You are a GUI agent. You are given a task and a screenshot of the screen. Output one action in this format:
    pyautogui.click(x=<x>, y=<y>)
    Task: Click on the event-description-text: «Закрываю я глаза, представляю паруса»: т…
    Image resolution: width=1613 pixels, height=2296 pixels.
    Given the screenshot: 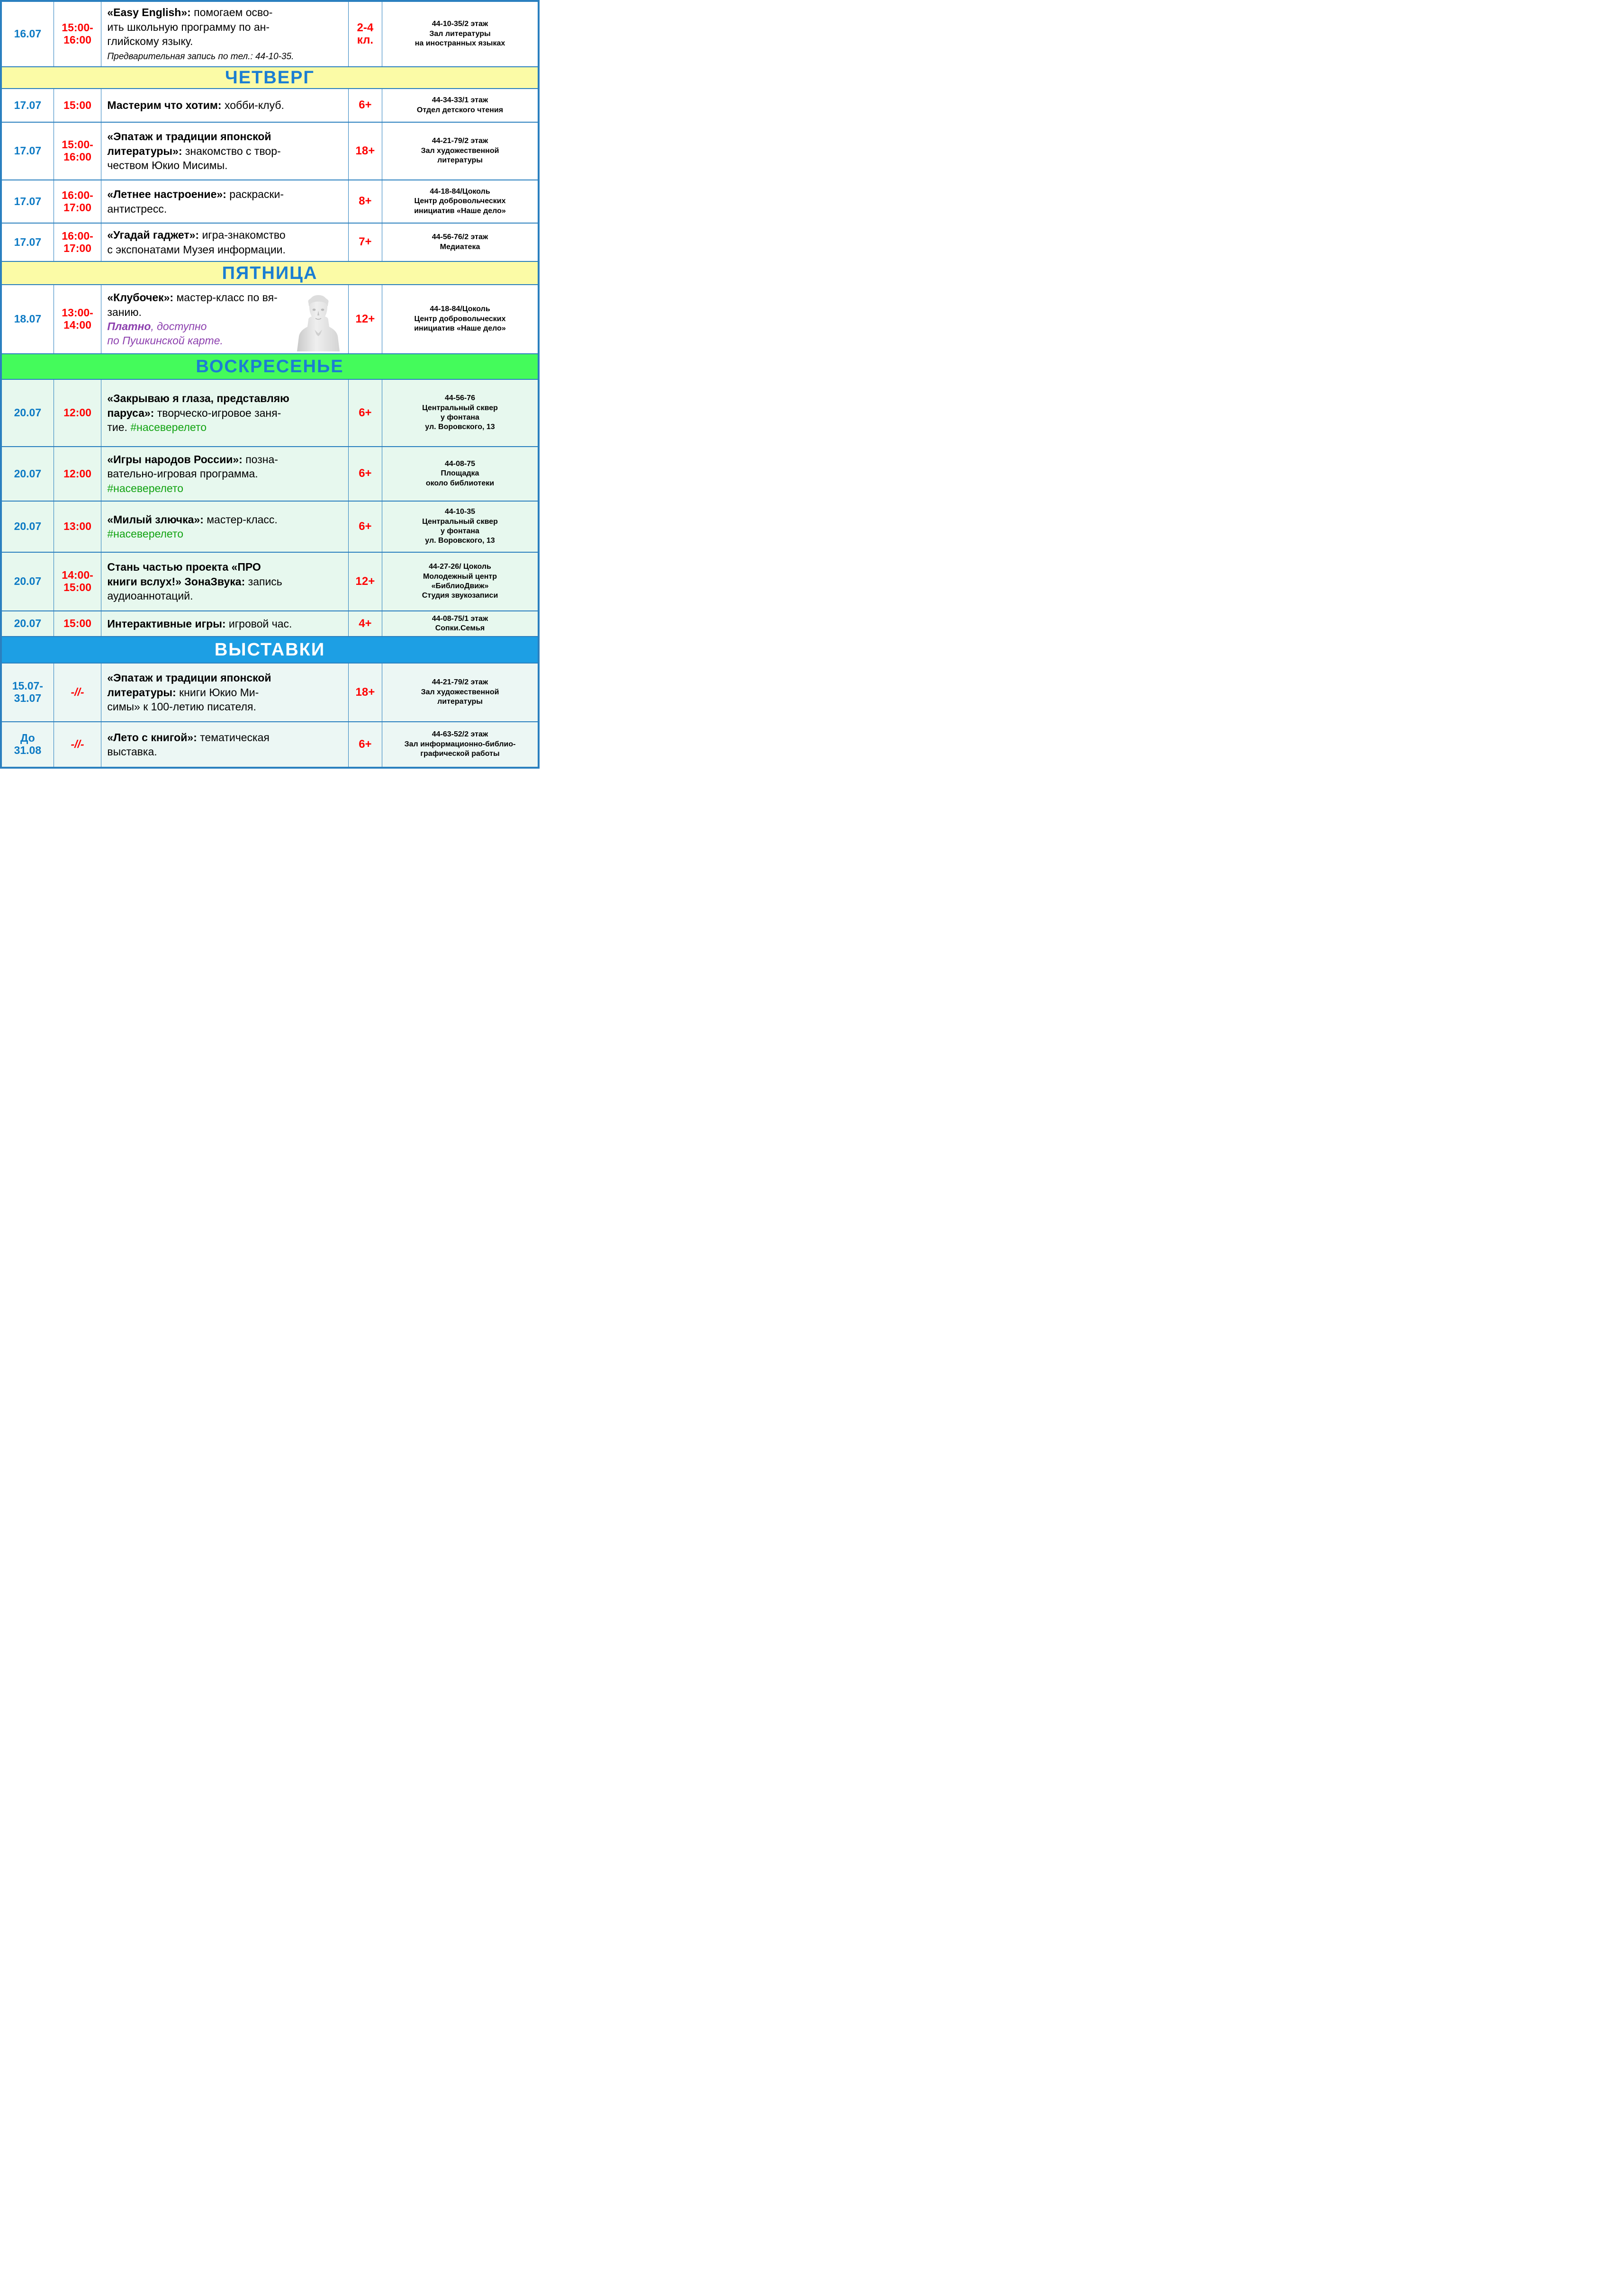 What is the action you would take?
    pyautogui.click(x=225, y=412)
    